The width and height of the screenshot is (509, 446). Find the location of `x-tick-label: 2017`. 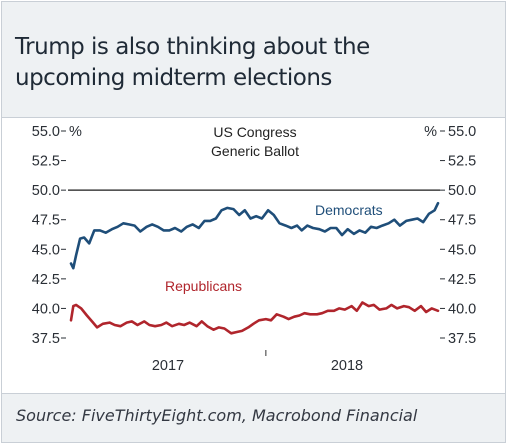

x-tick-label: 2017 is located at coordinates (168, 366).